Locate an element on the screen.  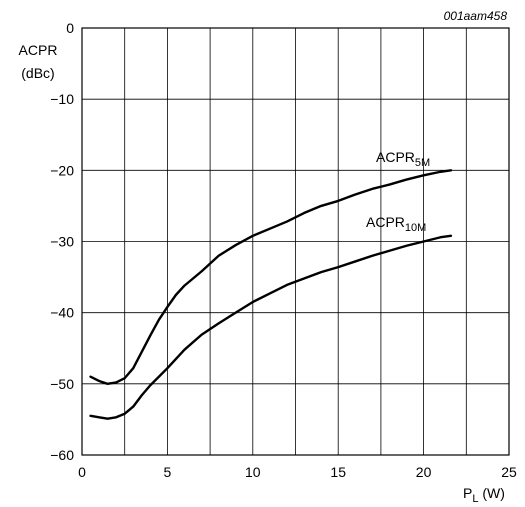
y-tick-label: 0 is located at coordinates (70, 28).